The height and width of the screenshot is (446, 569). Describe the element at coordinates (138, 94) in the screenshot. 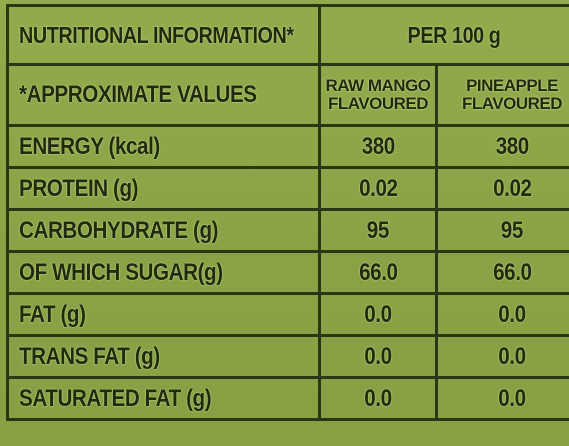

I see `subheader-label: *APPROXIMATE VALUES` at that location.